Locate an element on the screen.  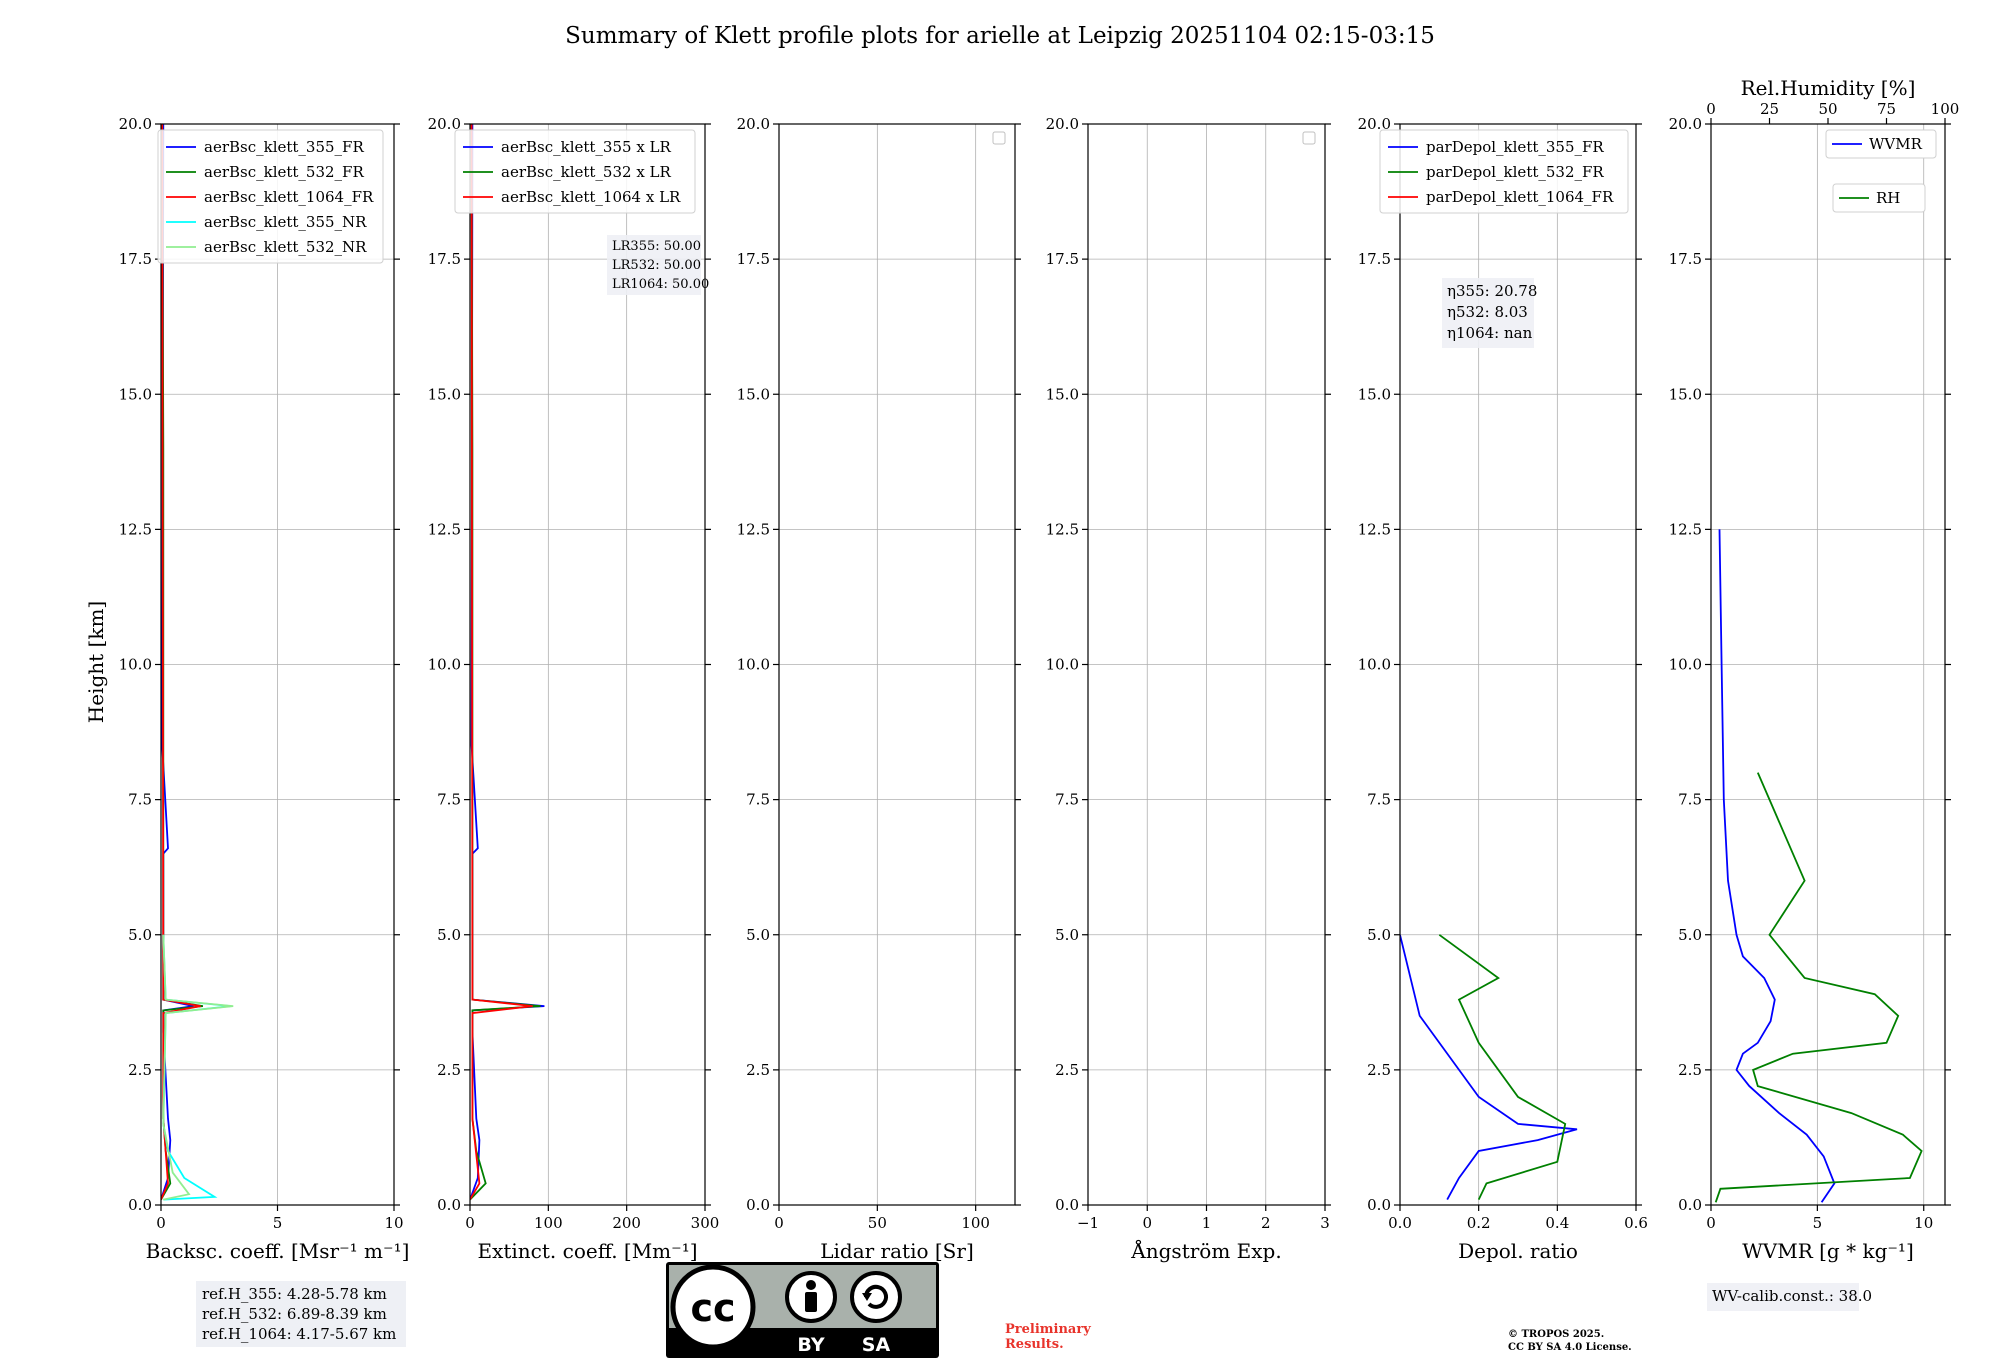
x-tick-label: 200 is located at coordinates (626, 1223).